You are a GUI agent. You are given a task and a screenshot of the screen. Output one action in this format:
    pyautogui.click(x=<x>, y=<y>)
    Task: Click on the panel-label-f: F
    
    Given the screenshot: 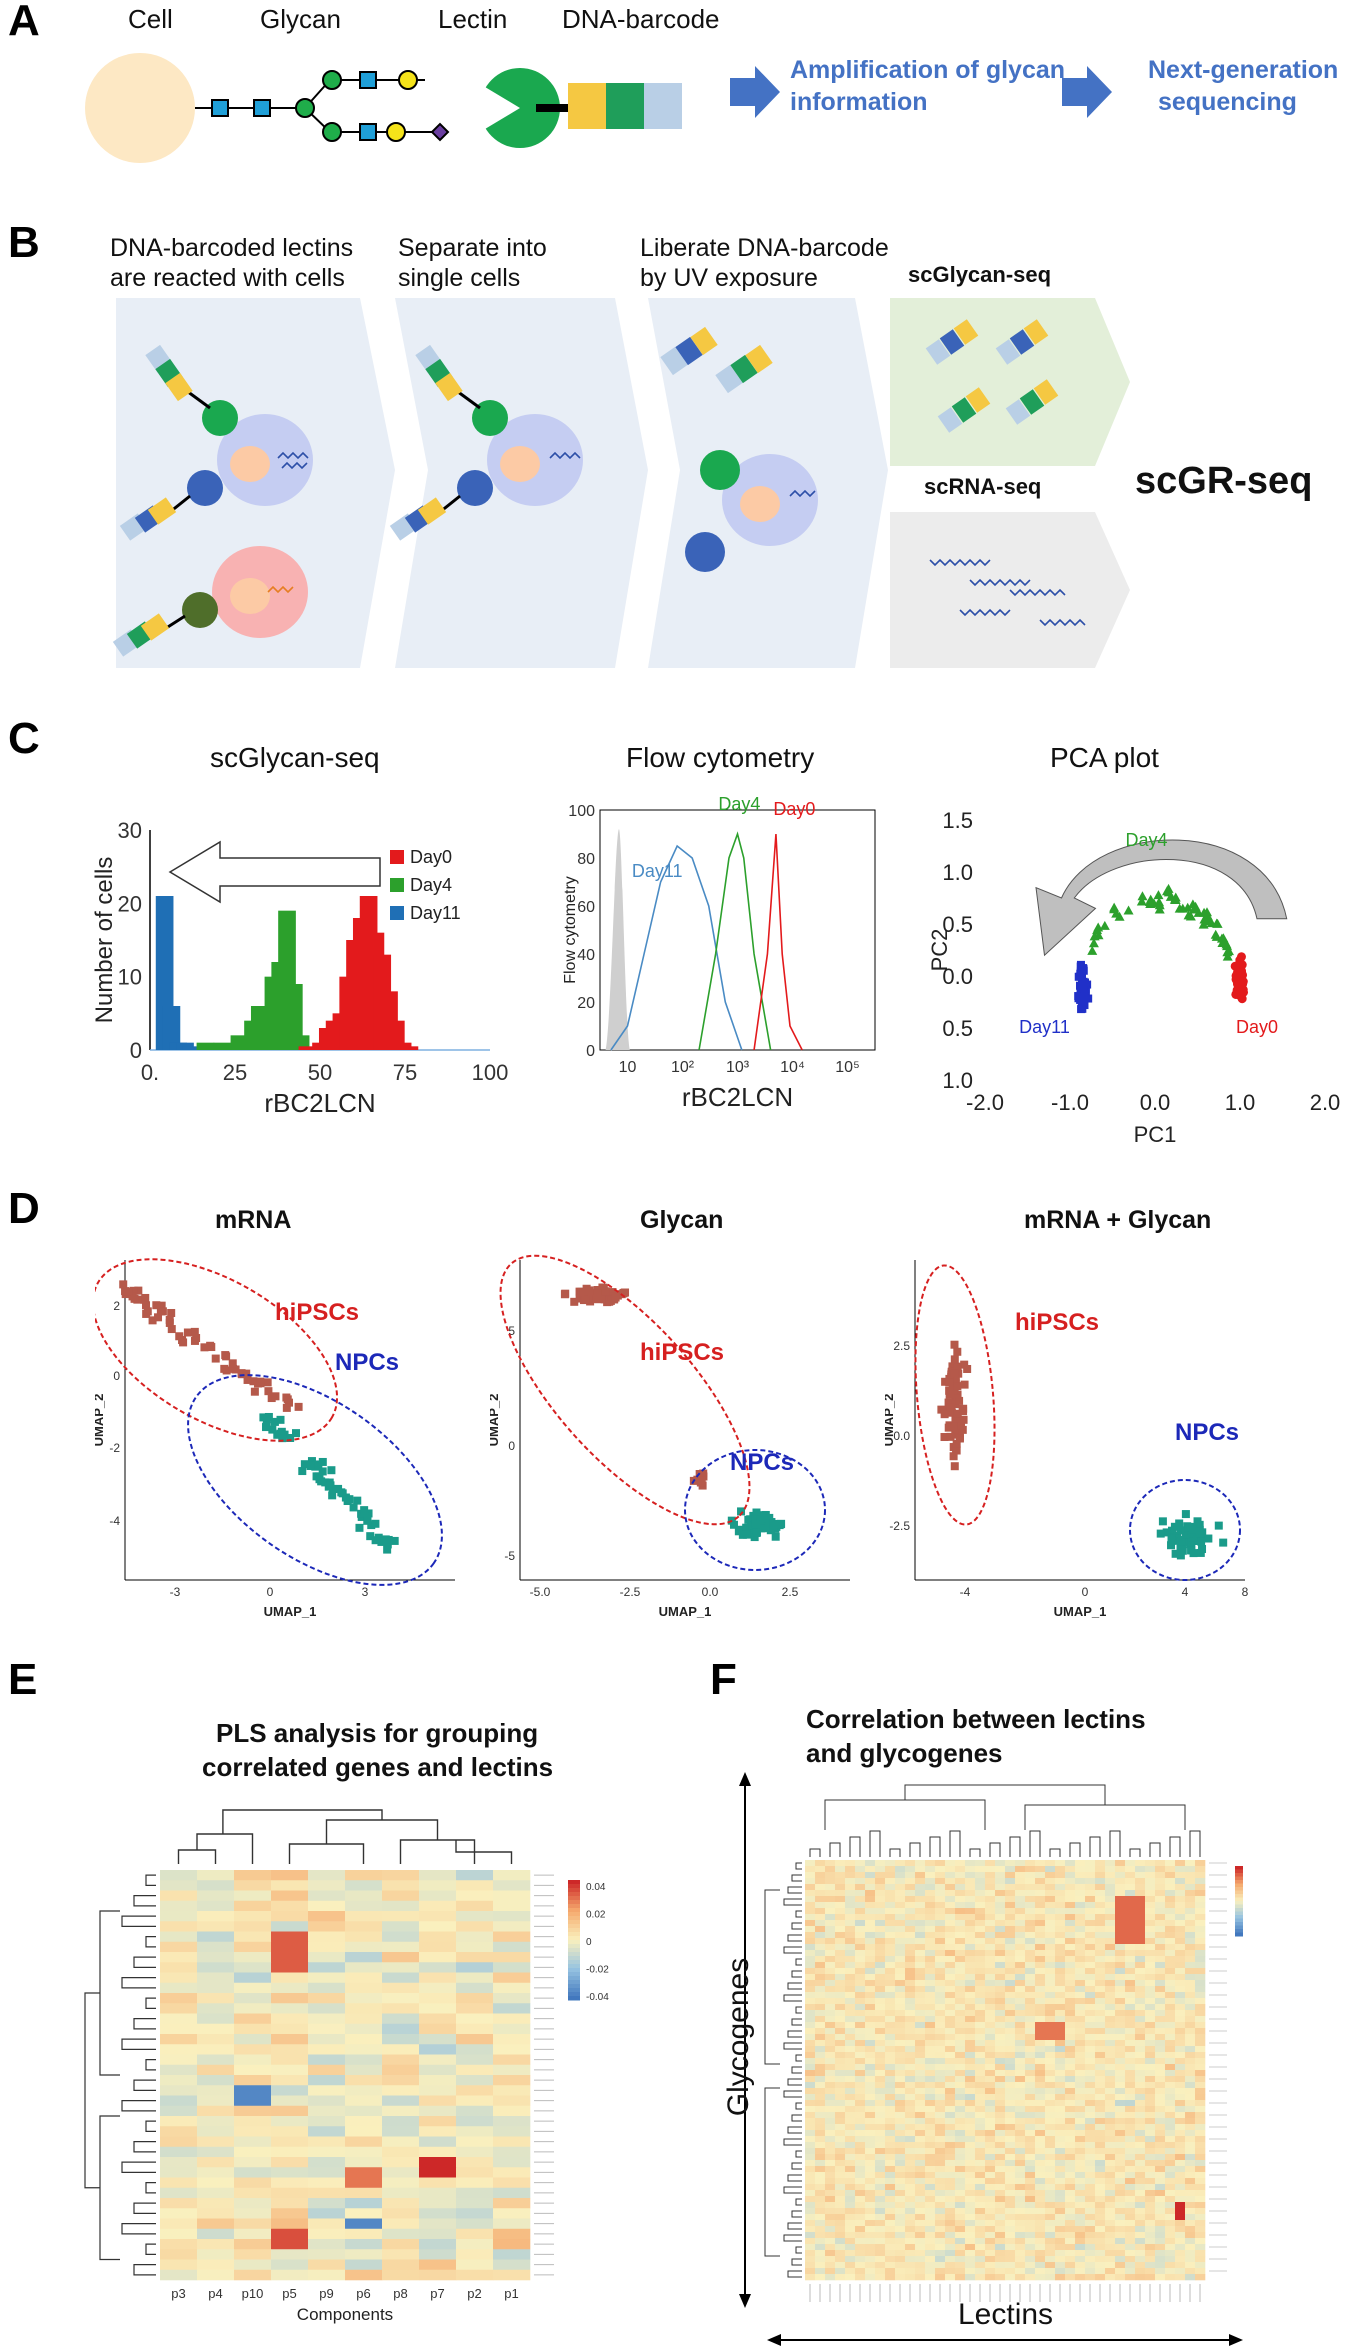 What is the action you would take?
    pyautogui.click(x=723, y=1679)
    